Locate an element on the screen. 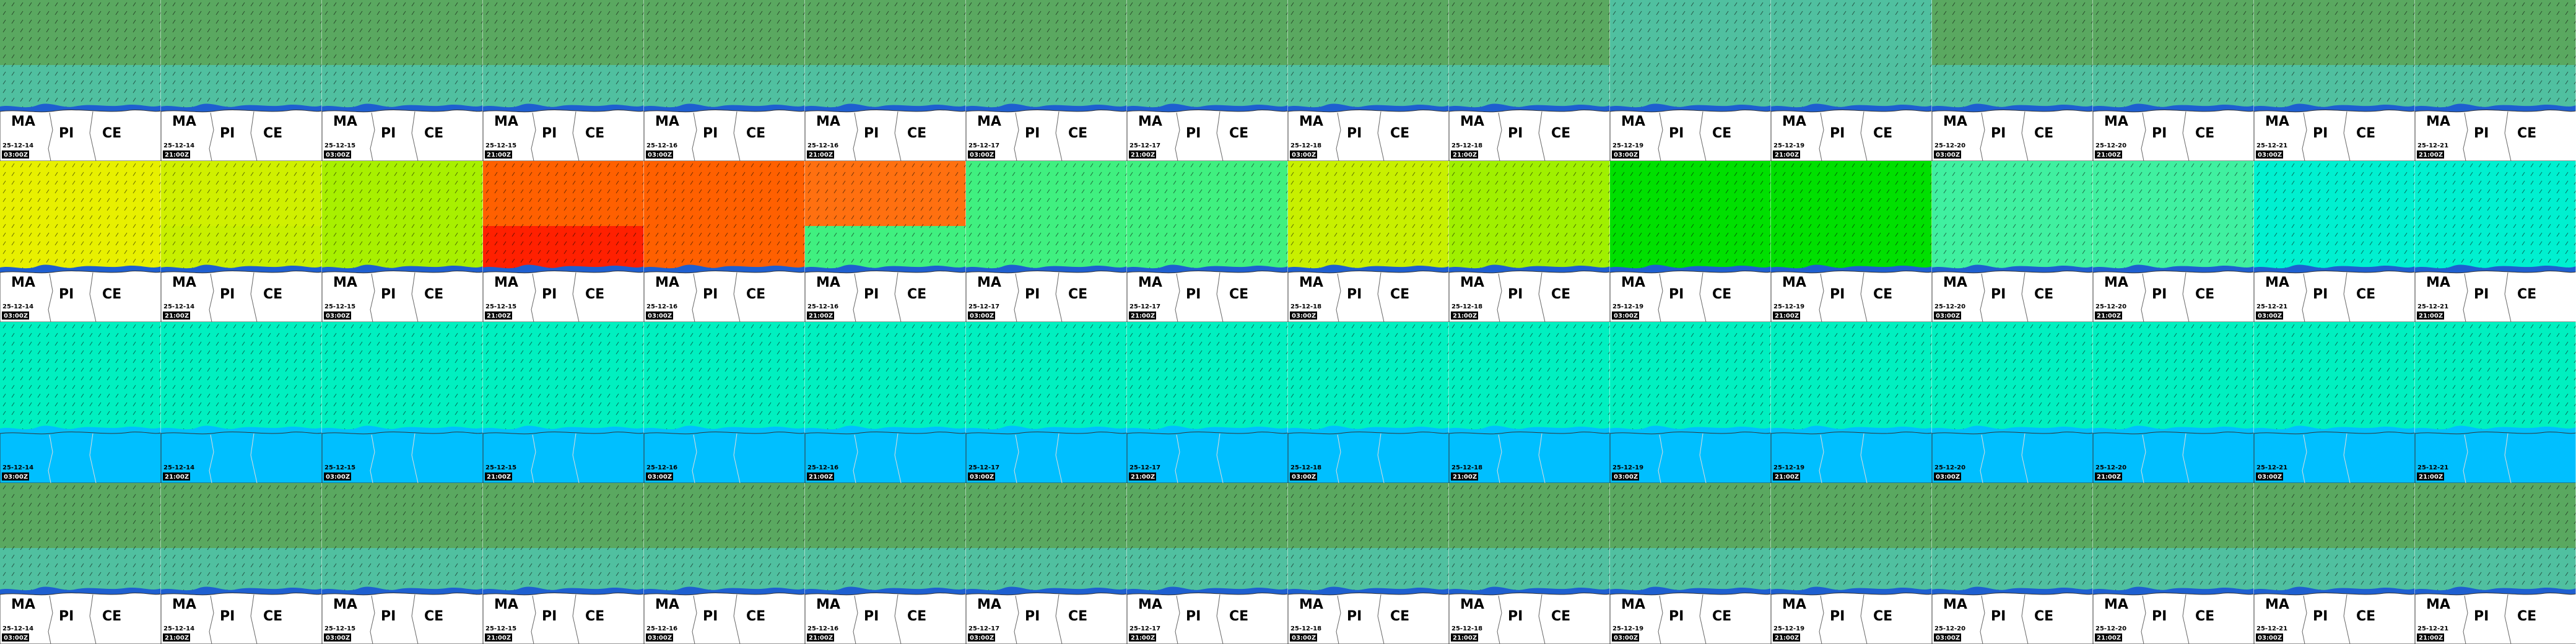 The width and height of the screenshot is (2576, 644). map-thumbnail: MA PI CE 25-12-16 21:00Z is located at coordinates (885, 81).